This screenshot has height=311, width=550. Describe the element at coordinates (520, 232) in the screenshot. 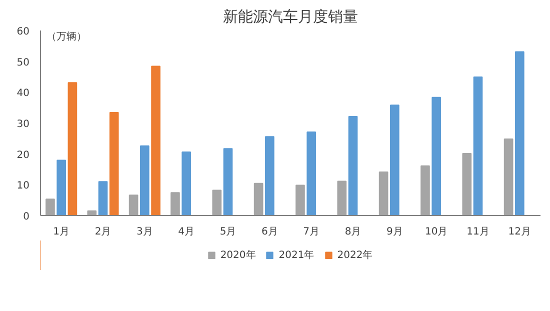

I see `x-tick-label: 12月` at that location.